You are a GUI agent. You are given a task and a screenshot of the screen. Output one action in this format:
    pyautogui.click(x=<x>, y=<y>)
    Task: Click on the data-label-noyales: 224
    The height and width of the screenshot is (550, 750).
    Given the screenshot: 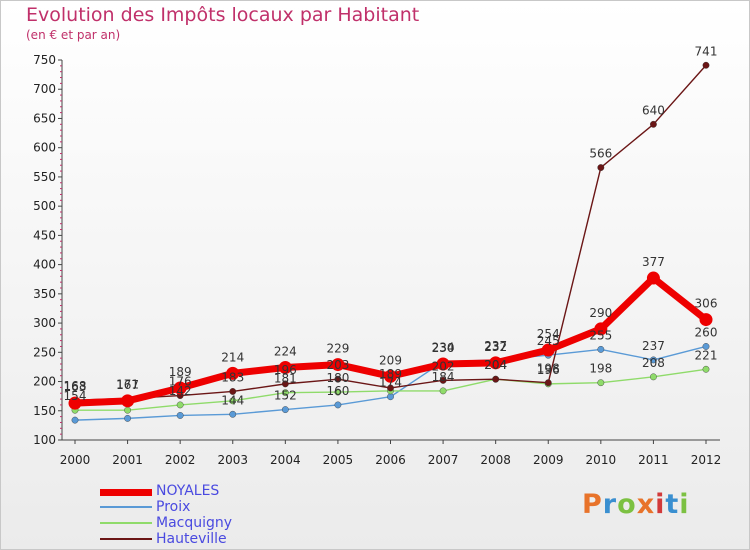 What is the action you would take?
    pyautogui.click(x=285, y=352)
    